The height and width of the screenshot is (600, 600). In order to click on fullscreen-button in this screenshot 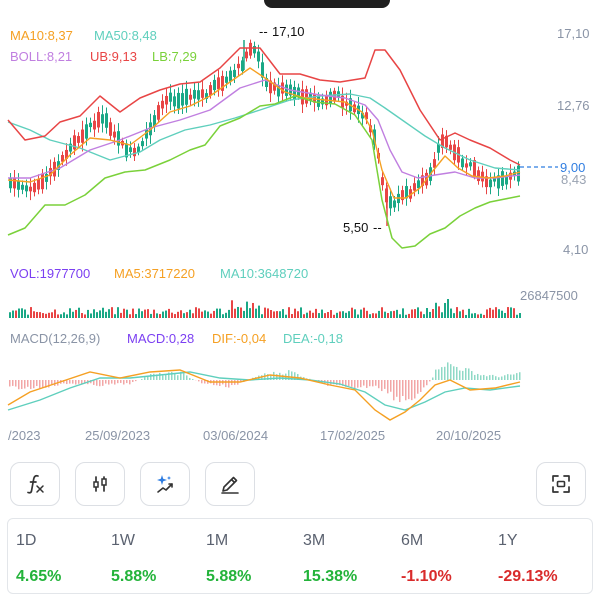, I will do `click(561, 484)`.